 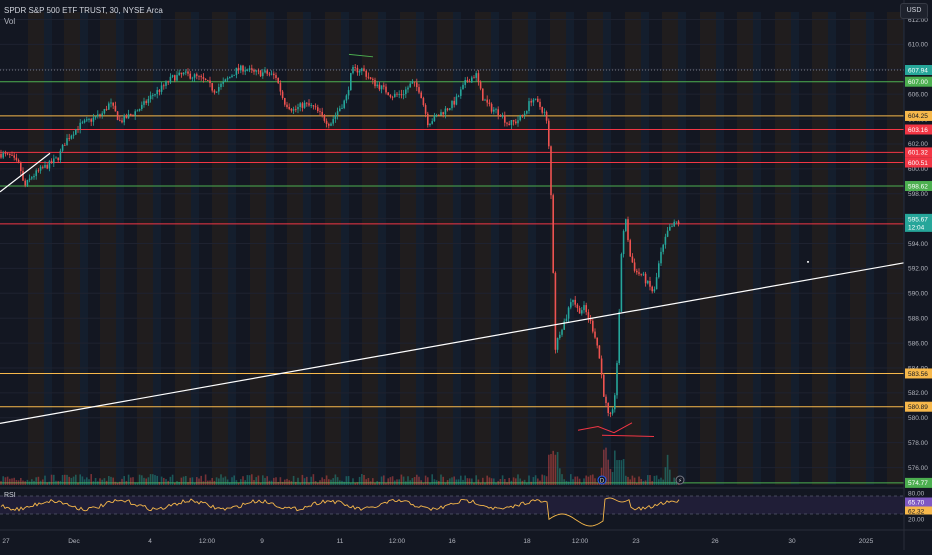 I want to click on level-price-label-bg, so click(x=918, y=152).